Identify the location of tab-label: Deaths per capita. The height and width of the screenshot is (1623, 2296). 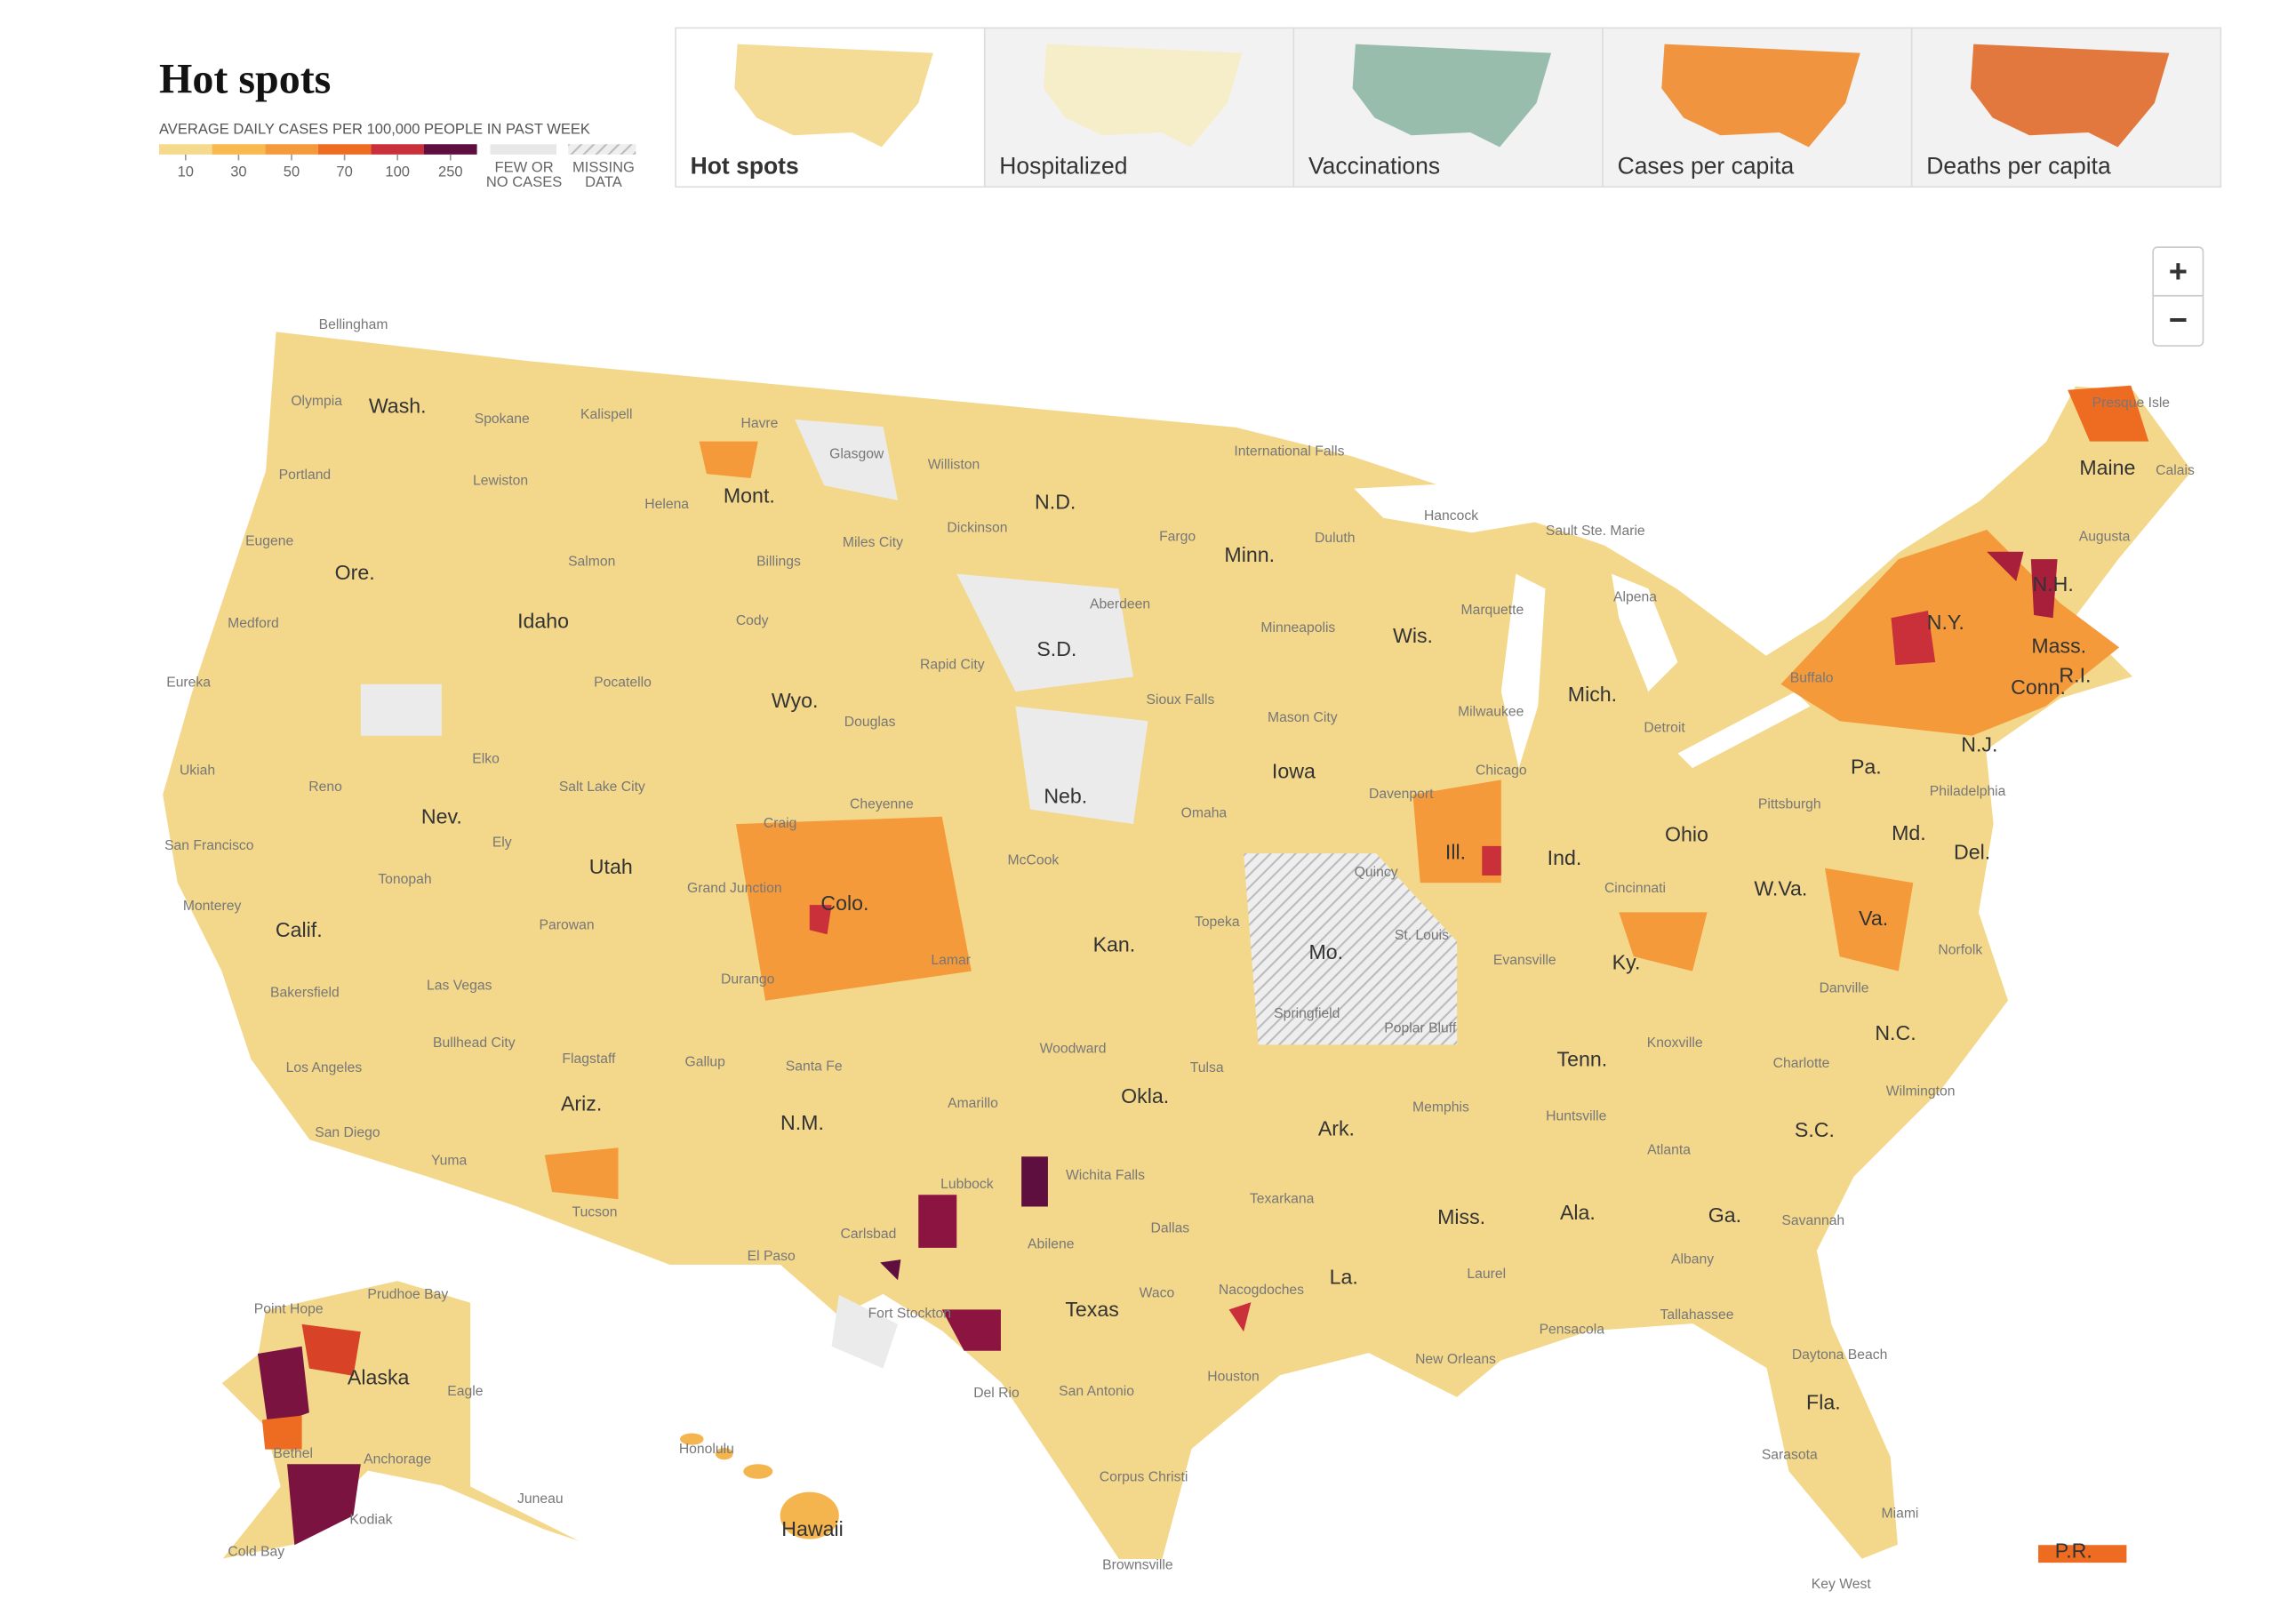
(2018, 166).